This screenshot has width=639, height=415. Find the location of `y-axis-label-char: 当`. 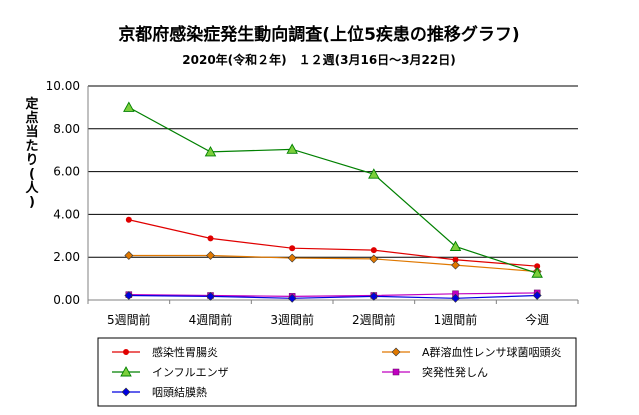

y-axis-label-char: 当 is located at coordinates (31, 132).